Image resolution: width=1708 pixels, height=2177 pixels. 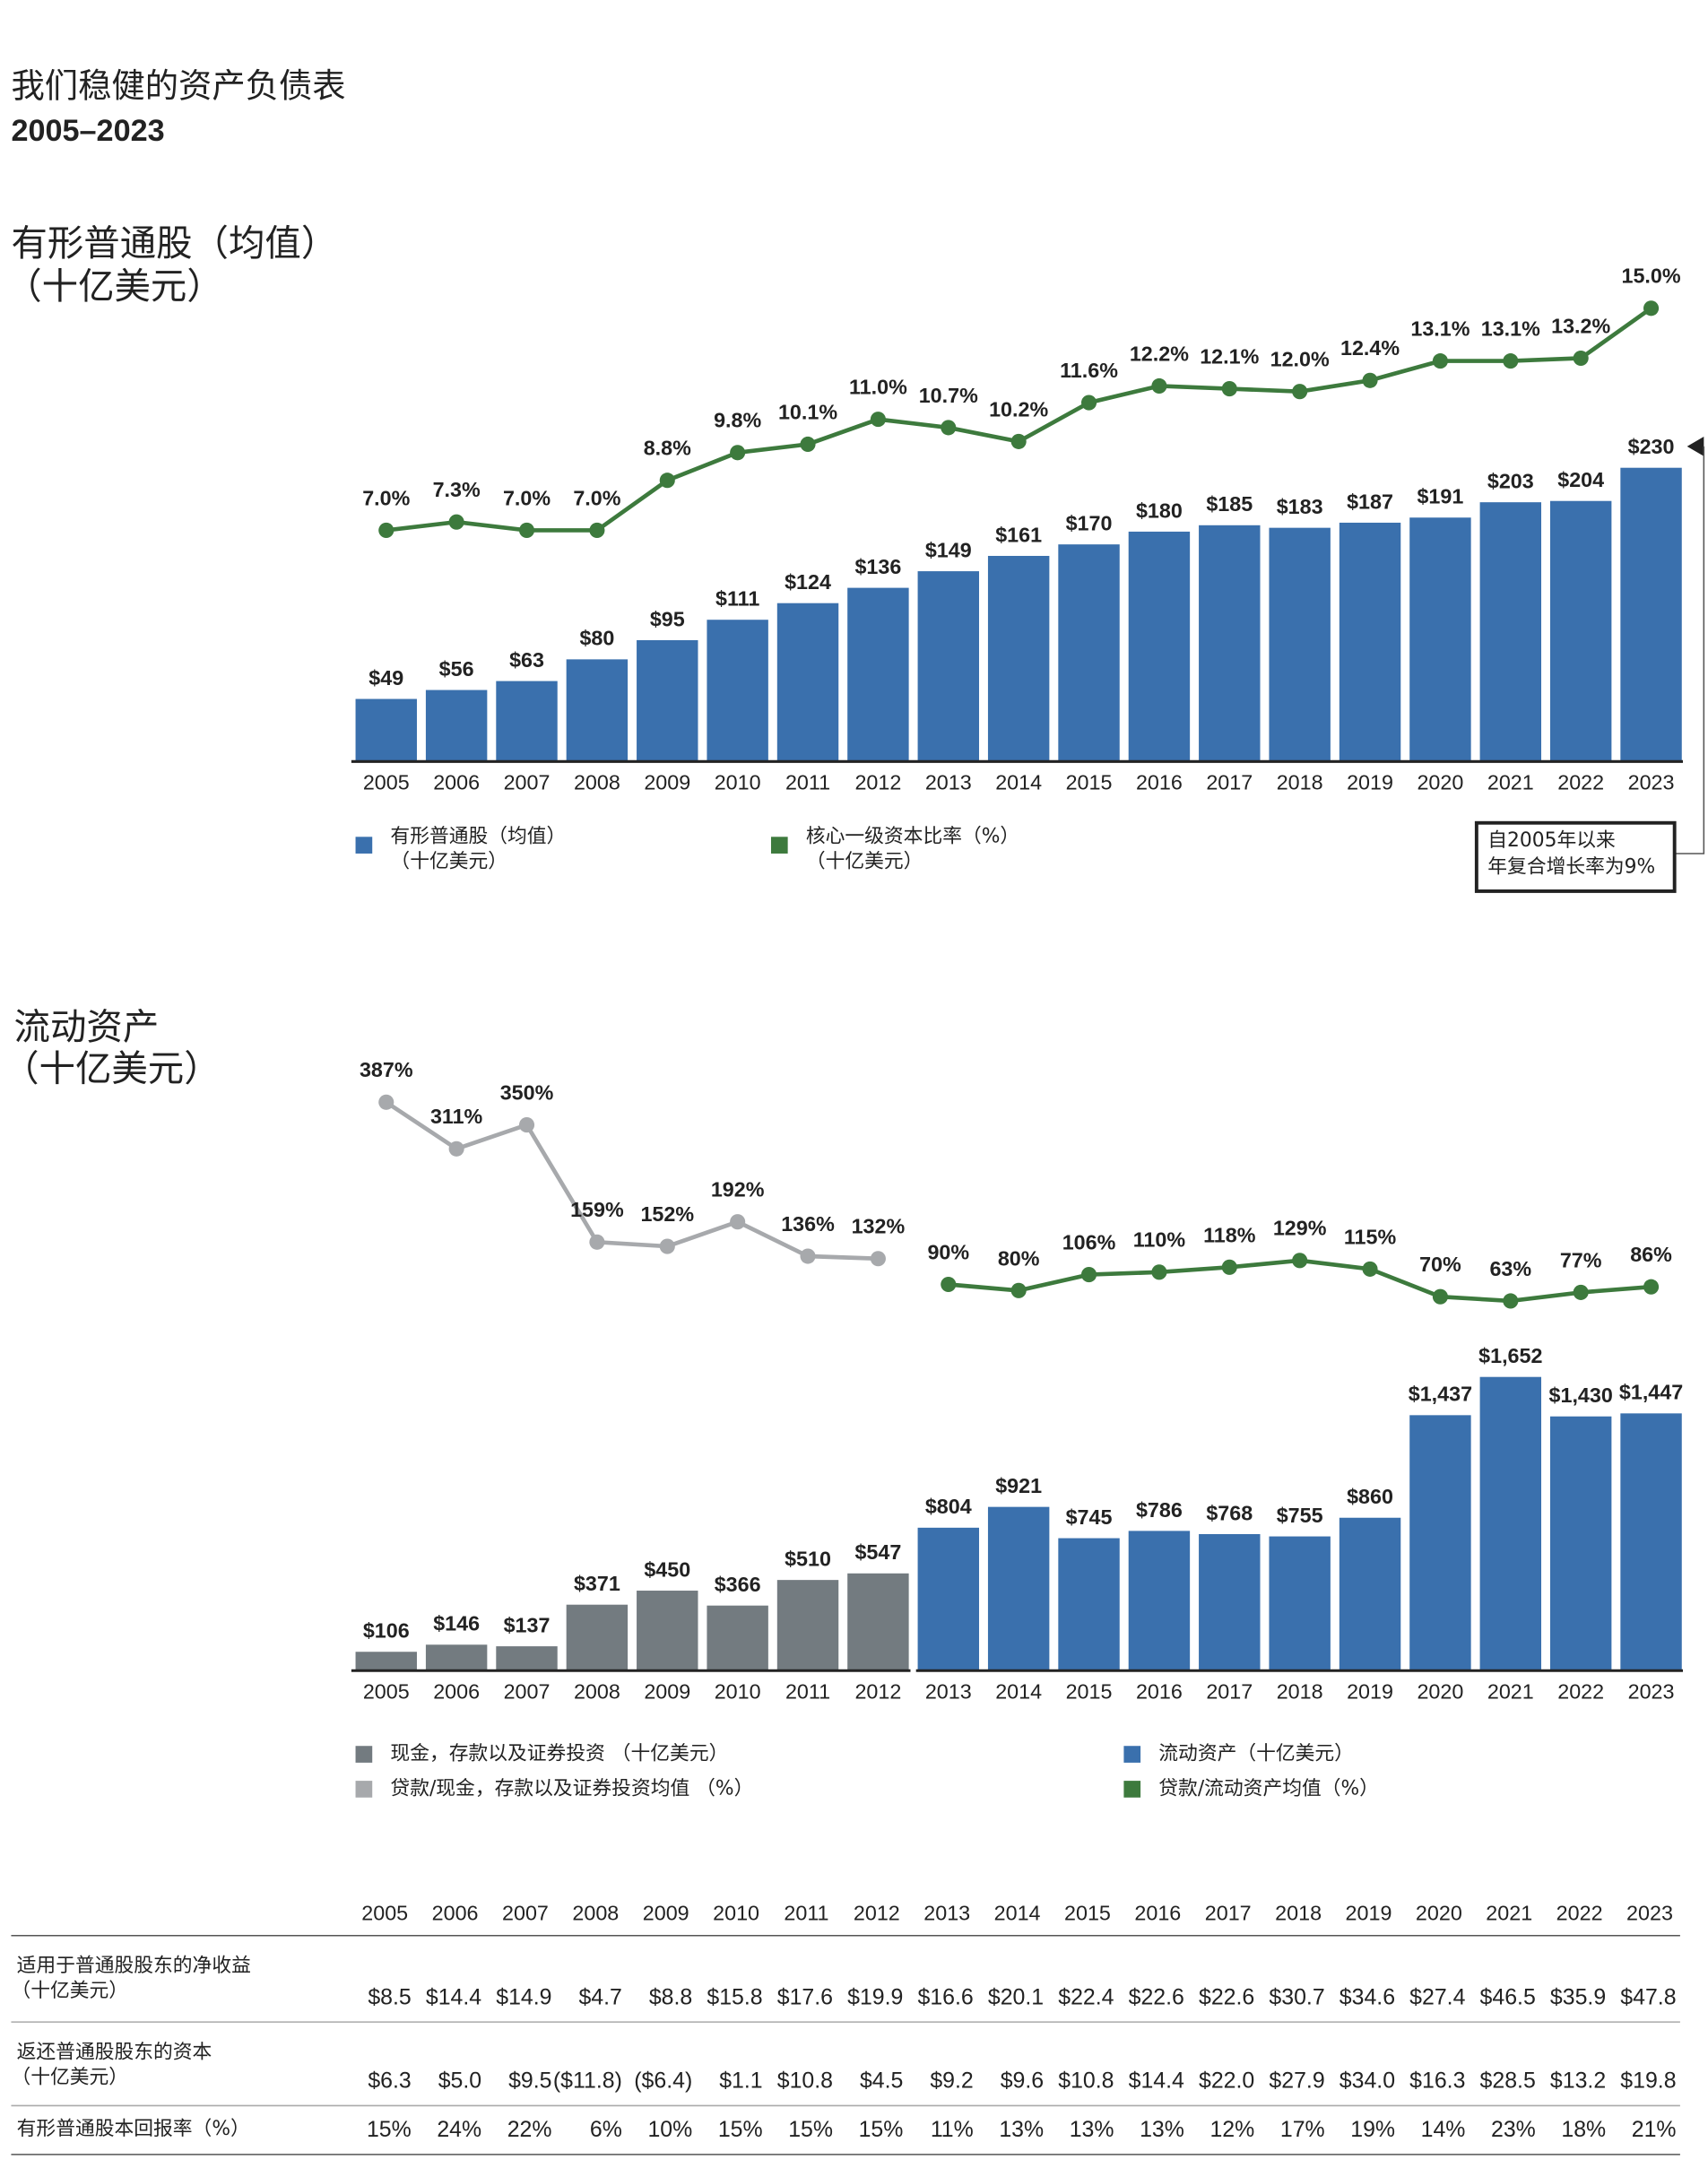 What do you see at coordinates (1440, 1691) in the screenshot?
I see `x-tick-label: 2020` at bounding box center [1440, 1691].